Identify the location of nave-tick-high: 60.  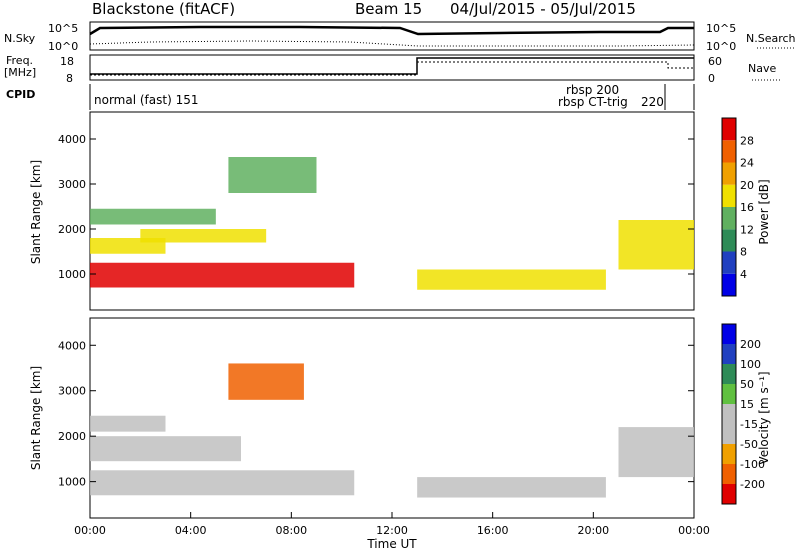
(715, 61).